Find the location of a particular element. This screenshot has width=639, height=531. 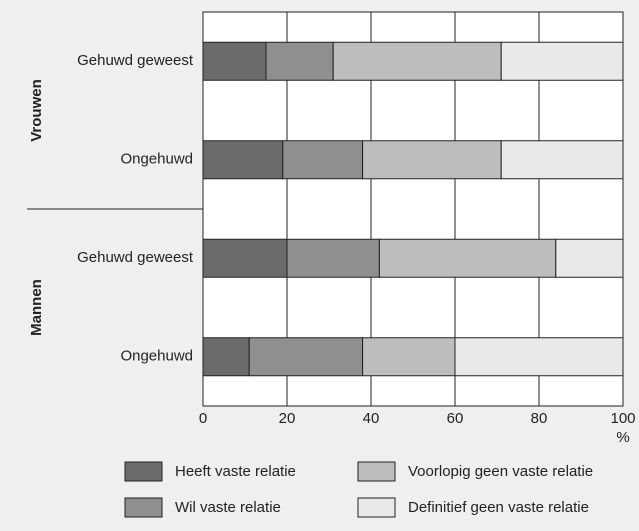

x-tick-label: 60 is located at coordinates (455, 418).